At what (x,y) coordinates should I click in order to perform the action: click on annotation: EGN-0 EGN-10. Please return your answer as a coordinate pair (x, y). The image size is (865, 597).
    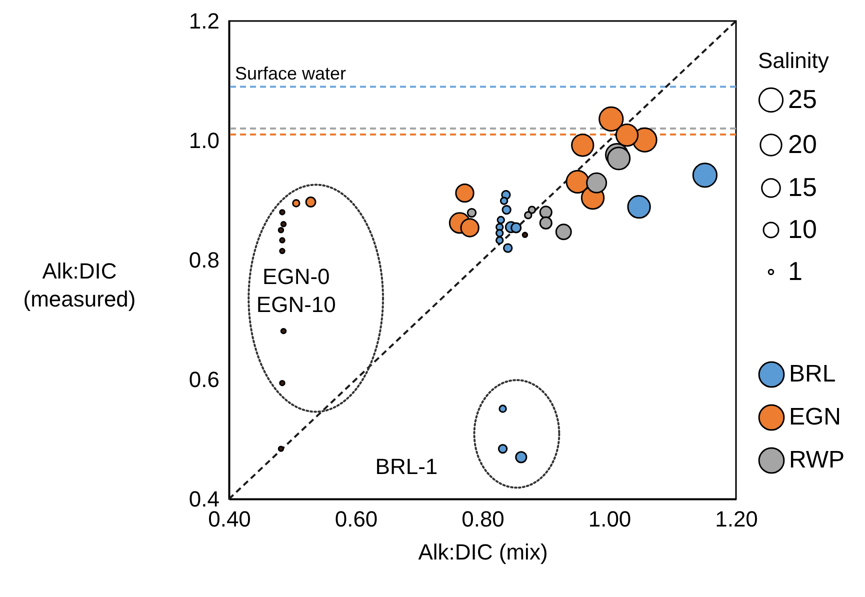
    Looking at the image, I should click on (296, 290).